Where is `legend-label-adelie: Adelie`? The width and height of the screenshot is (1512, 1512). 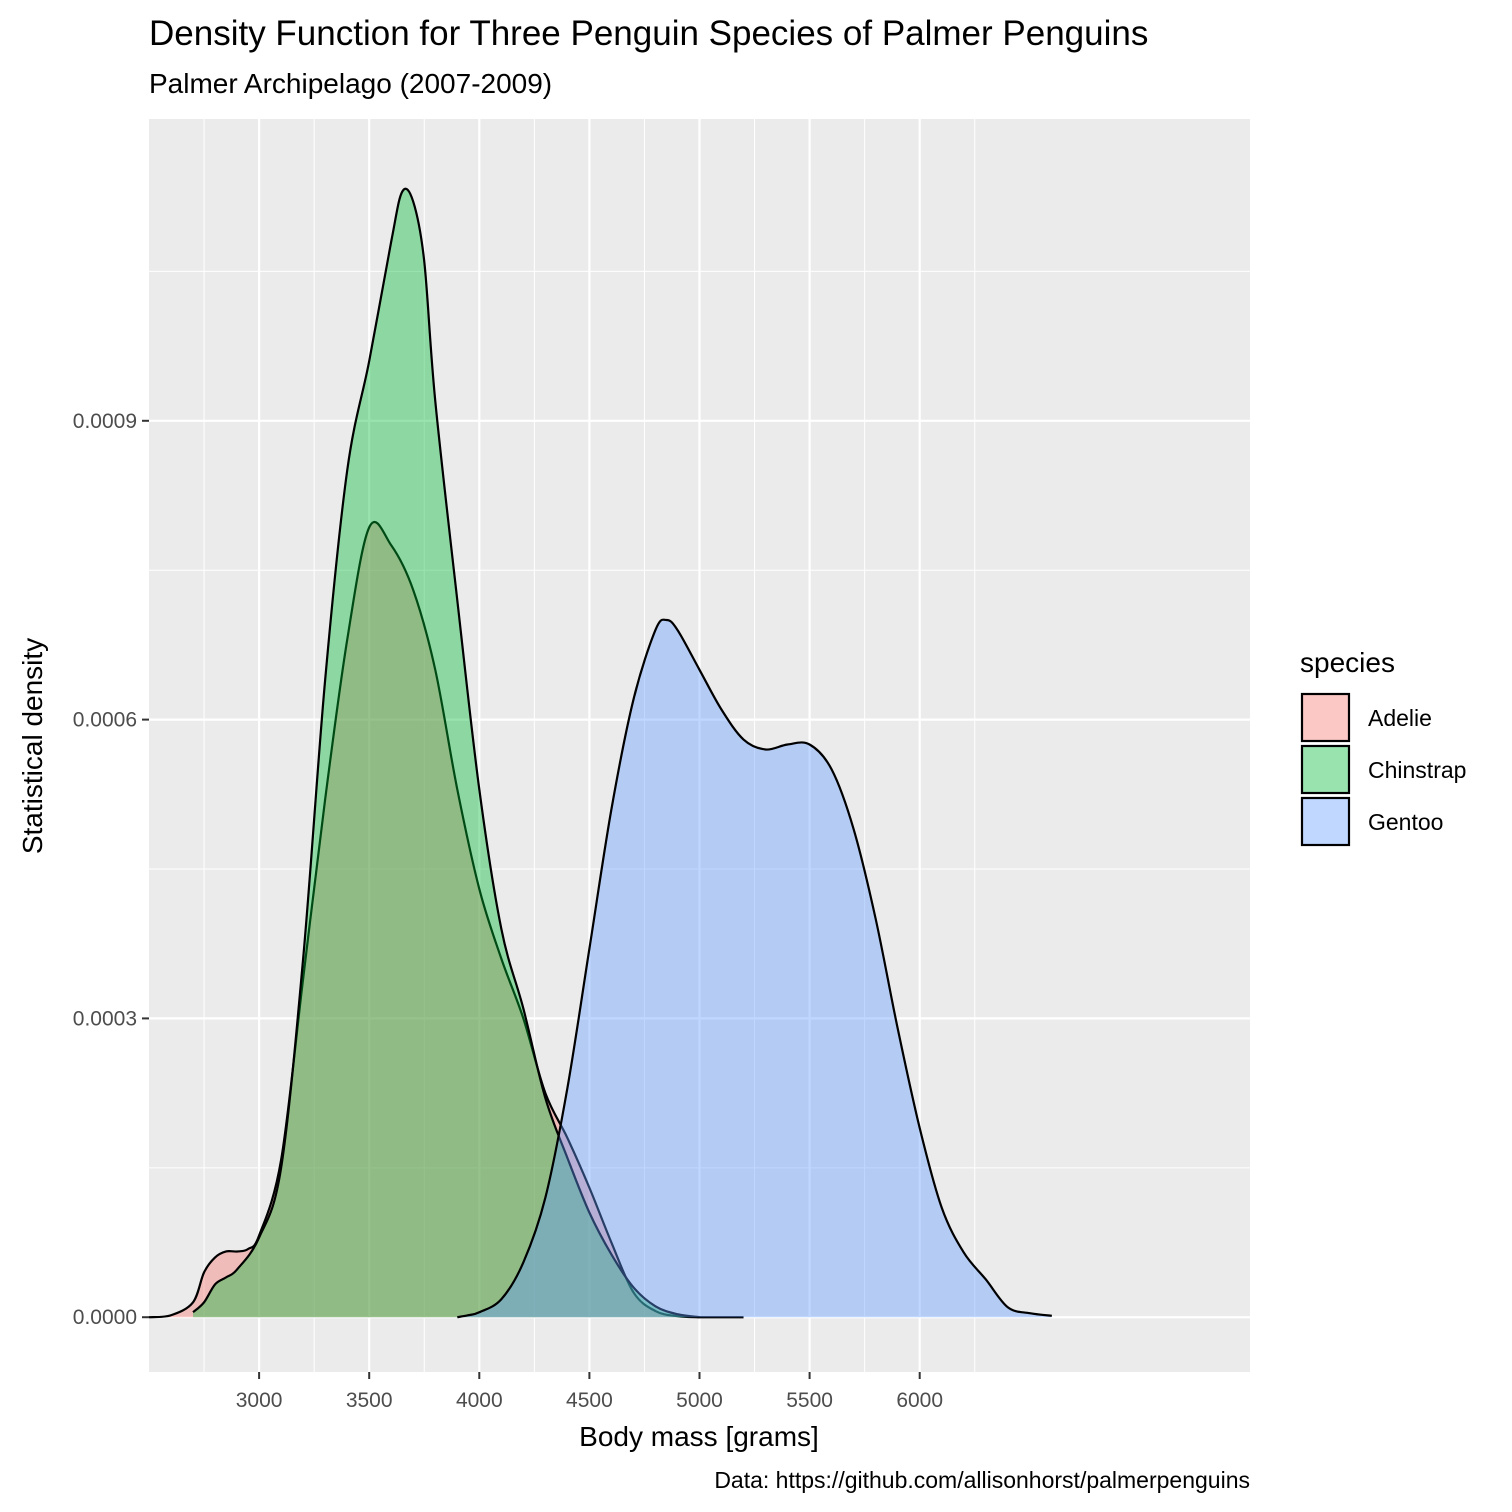
legend-label-adelie: Adelie is located at coordinates (1400, 718).